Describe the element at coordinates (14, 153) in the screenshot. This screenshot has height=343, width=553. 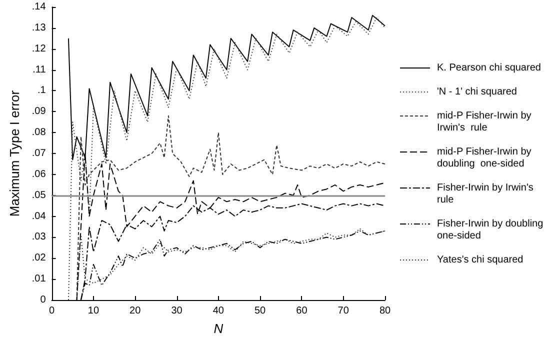
I see `y-axis-title: Maximum Type I error` at that location.